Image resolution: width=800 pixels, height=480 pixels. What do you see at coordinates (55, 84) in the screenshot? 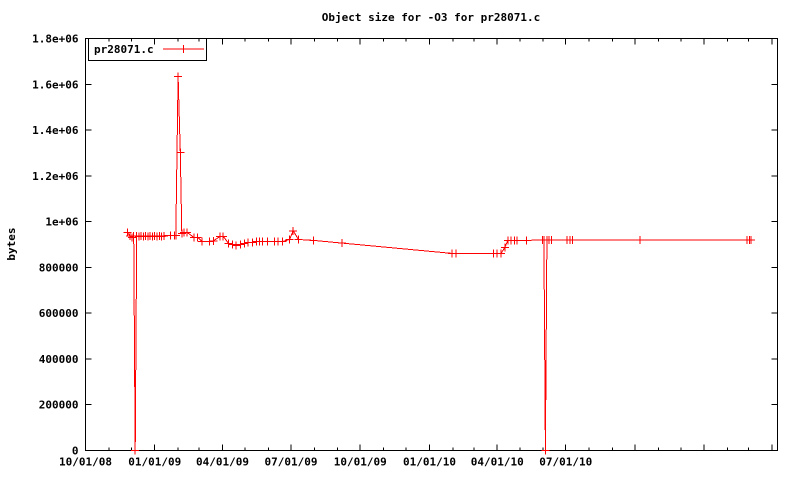
I see `y-tick-label: 1.6e+06` at bounding box center [55, 84].